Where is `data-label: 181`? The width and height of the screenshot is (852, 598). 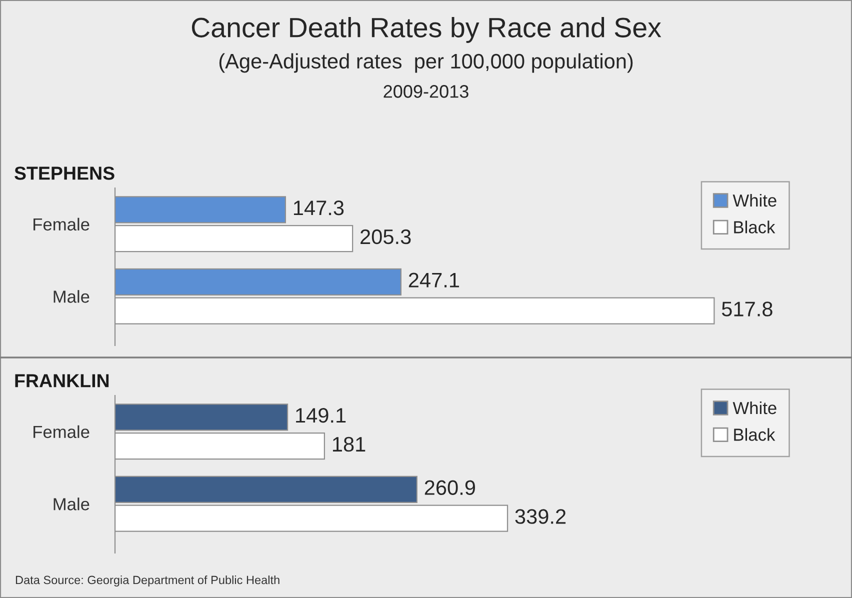 data-label: 181 is located at coordinates (349, 444).